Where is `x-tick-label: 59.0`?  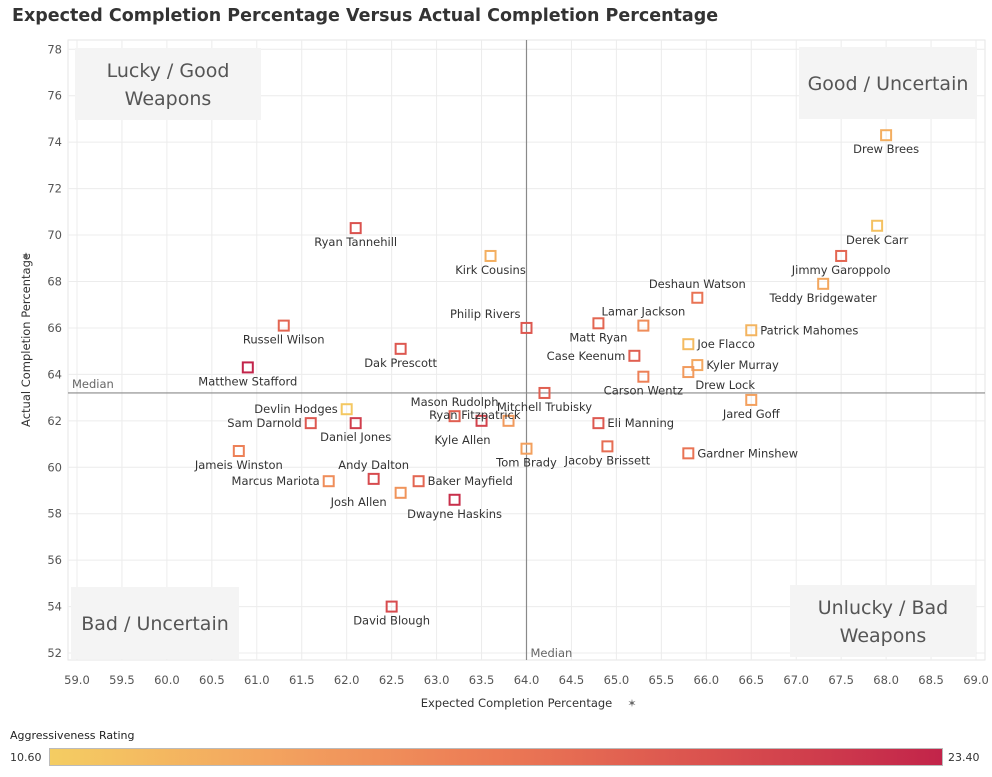
x-tick-label: 59.0 is located at coordinates (77, 680).